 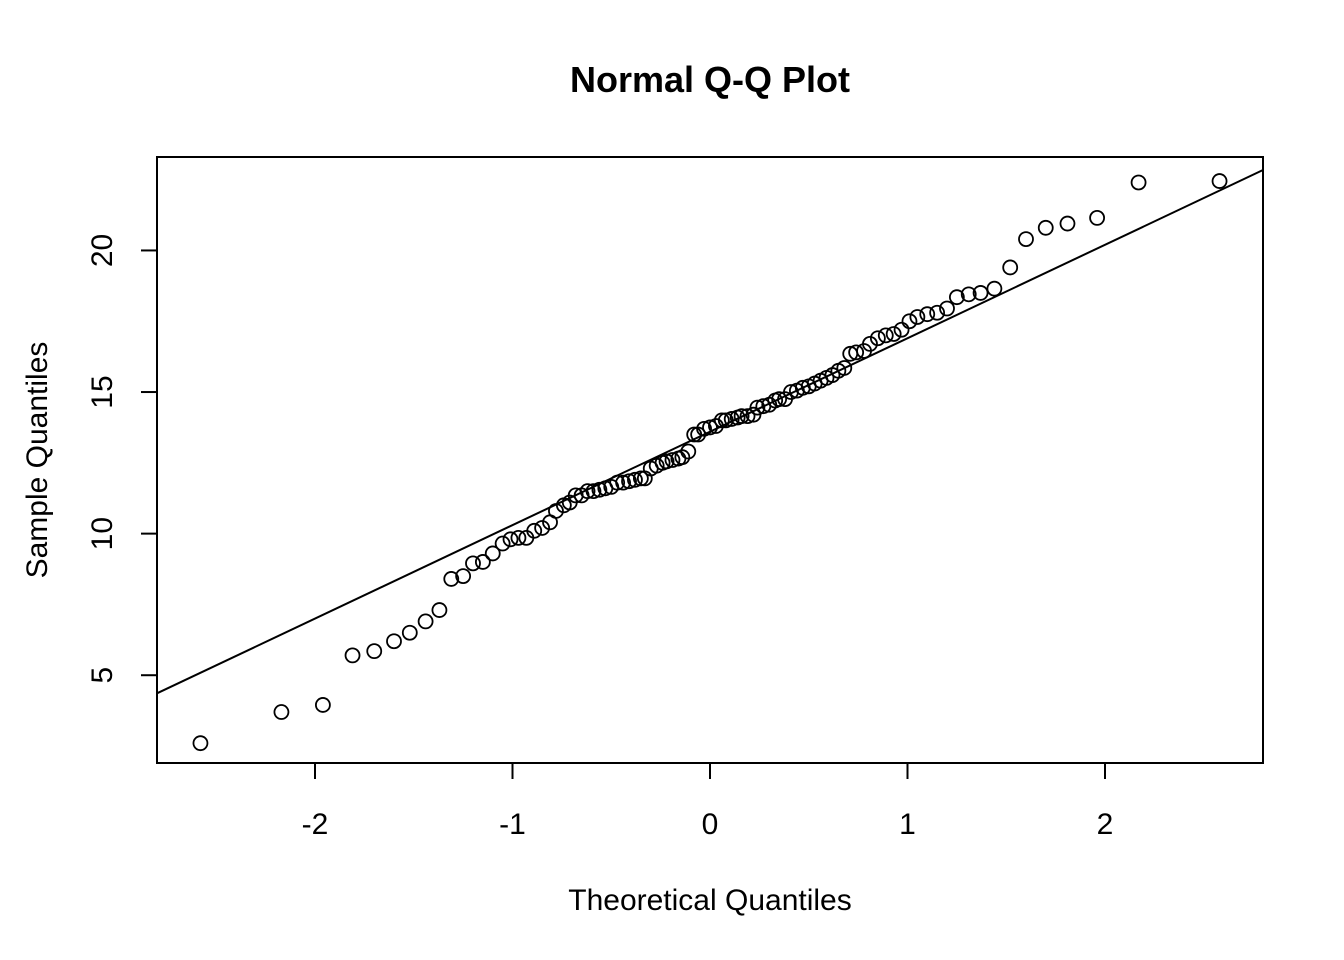 I want to click on chart-title: Normal Q-Q Plot, so click(x=710, y=79).